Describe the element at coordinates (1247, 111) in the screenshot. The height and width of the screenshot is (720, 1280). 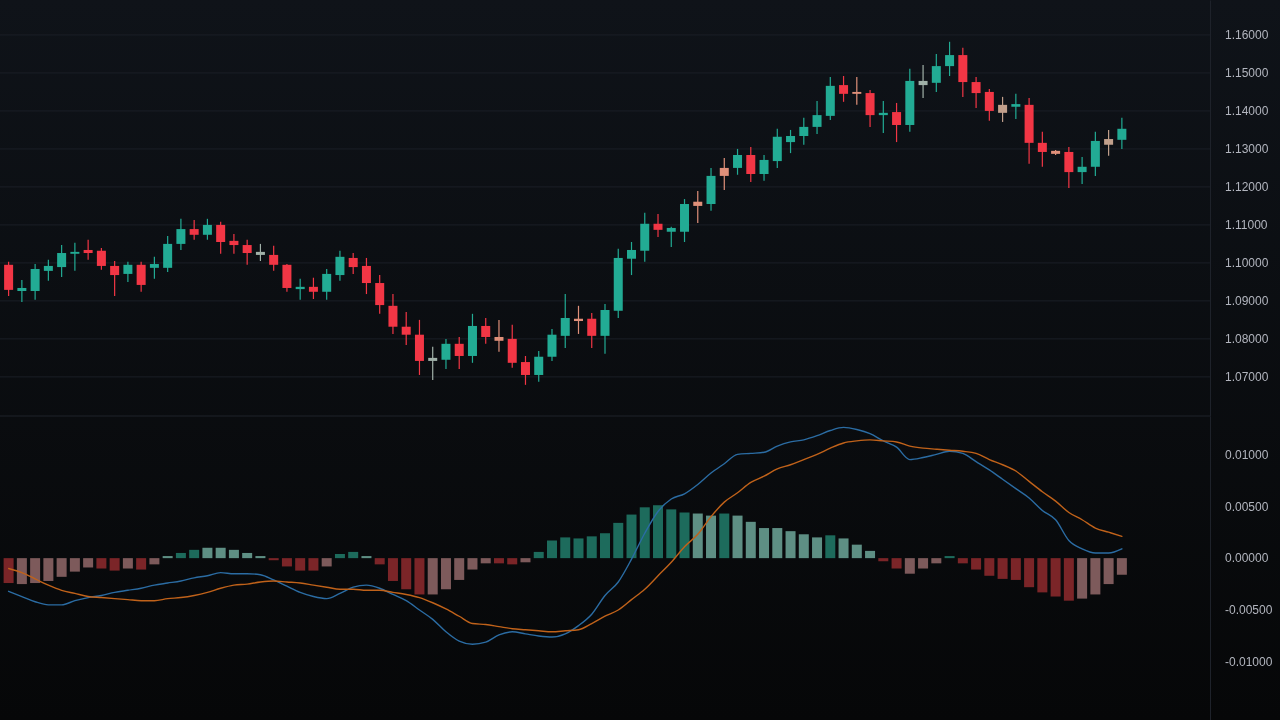
I see `y-tick-label: 1.14000` at that location.